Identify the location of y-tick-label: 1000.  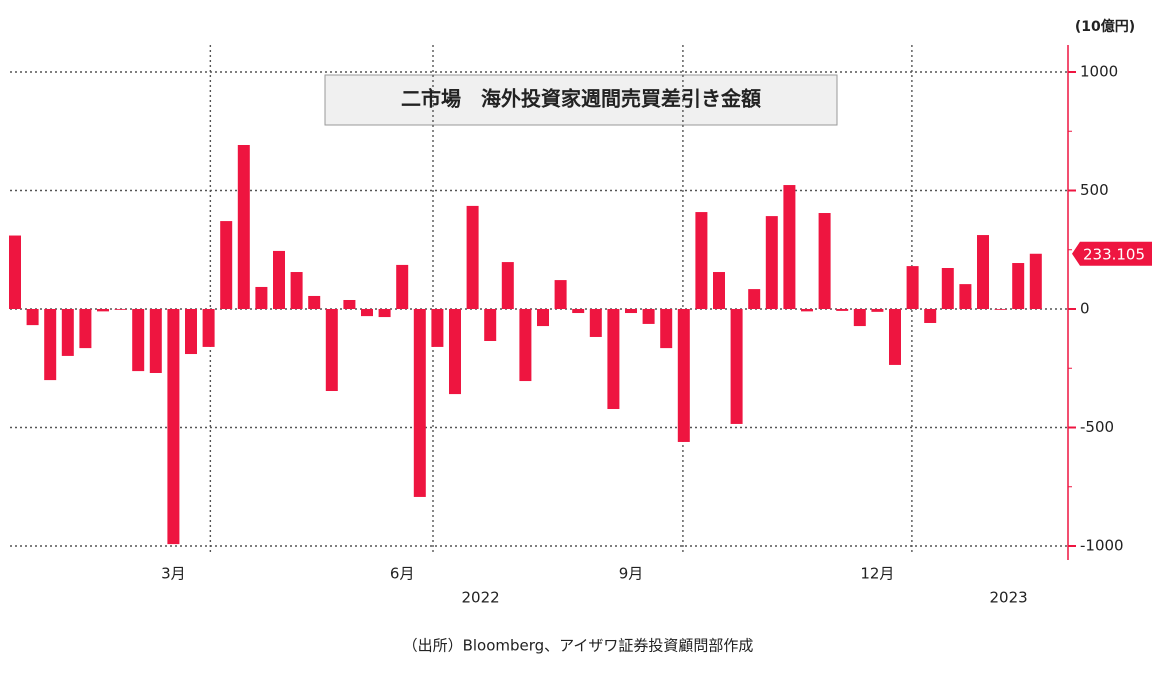
(1099, 72).